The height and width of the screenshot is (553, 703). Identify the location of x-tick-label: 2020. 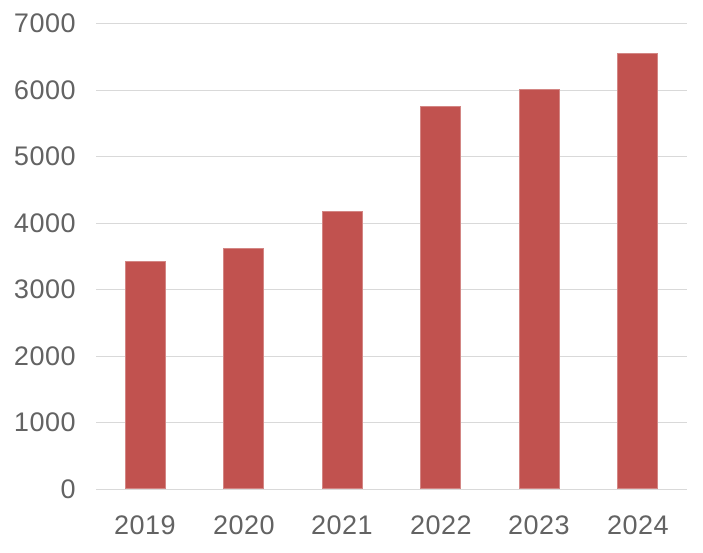
(244, 525).